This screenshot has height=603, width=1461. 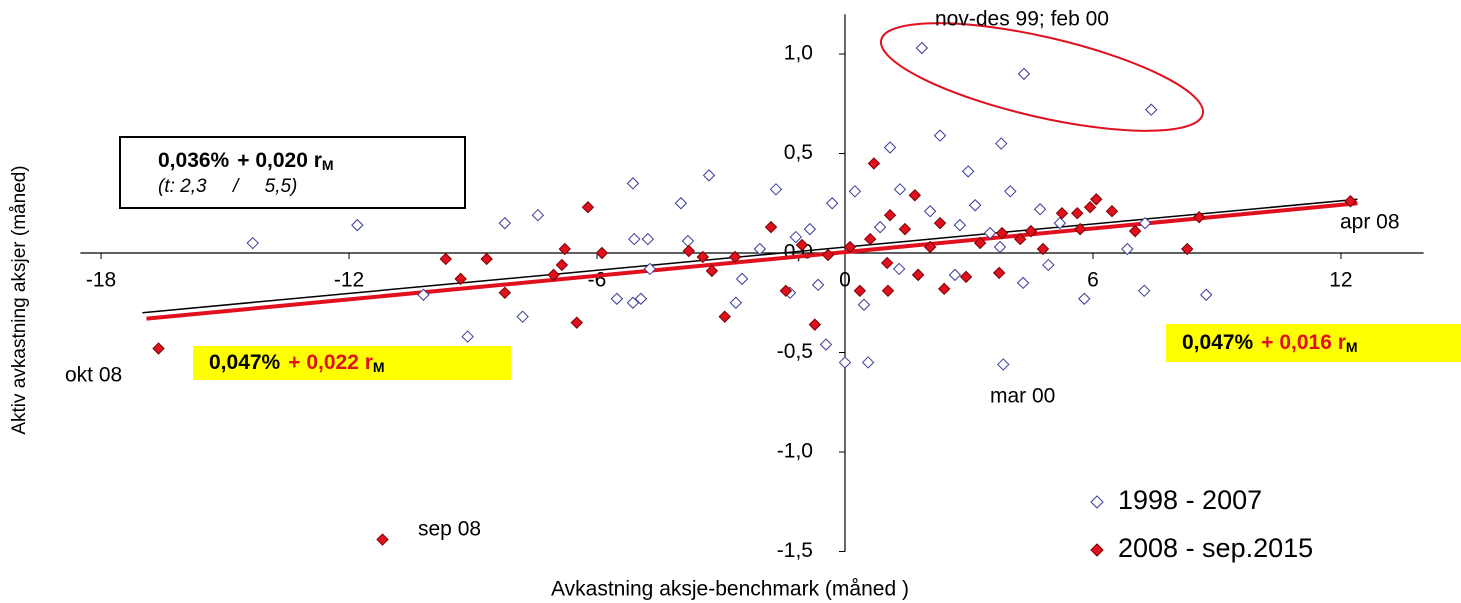 I want to click on equation: 0,047% + 0,022 rM, so click(x=297, y=363).